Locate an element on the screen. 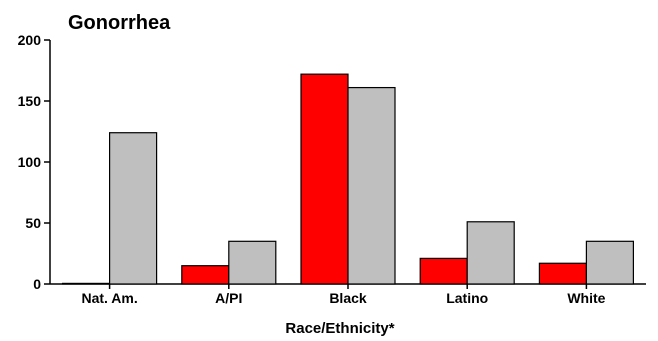  chart-title: Gonorrhea is located at coordinates (119, 23).